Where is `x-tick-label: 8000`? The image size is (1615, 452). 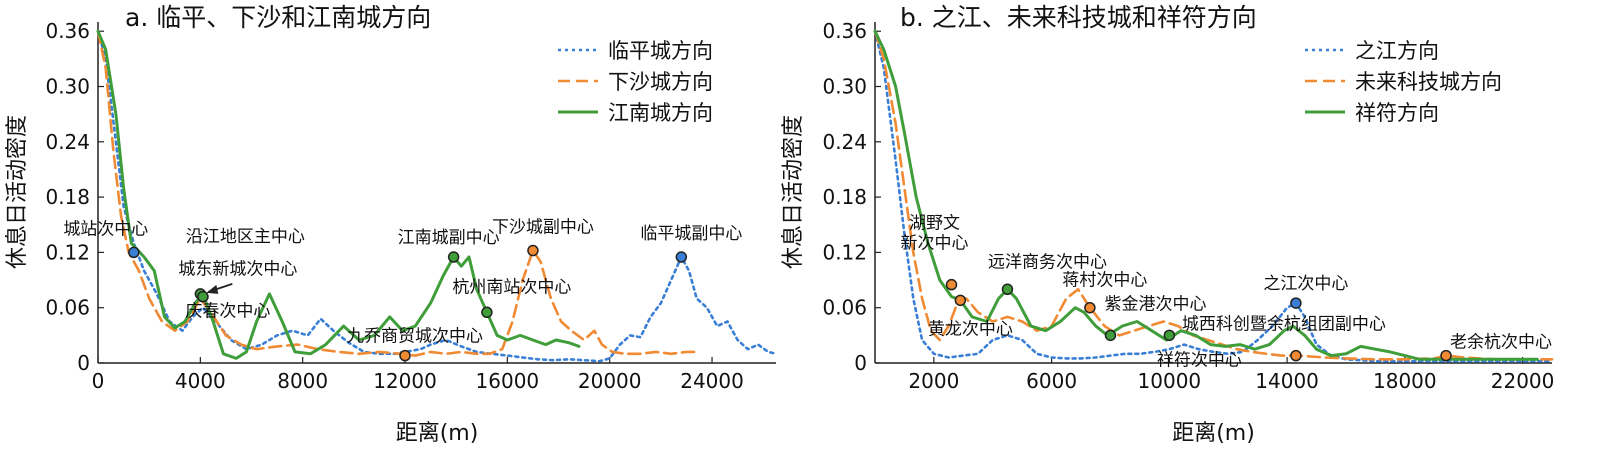 x-tick-label: 8000 is located at coordinates (302, 381).